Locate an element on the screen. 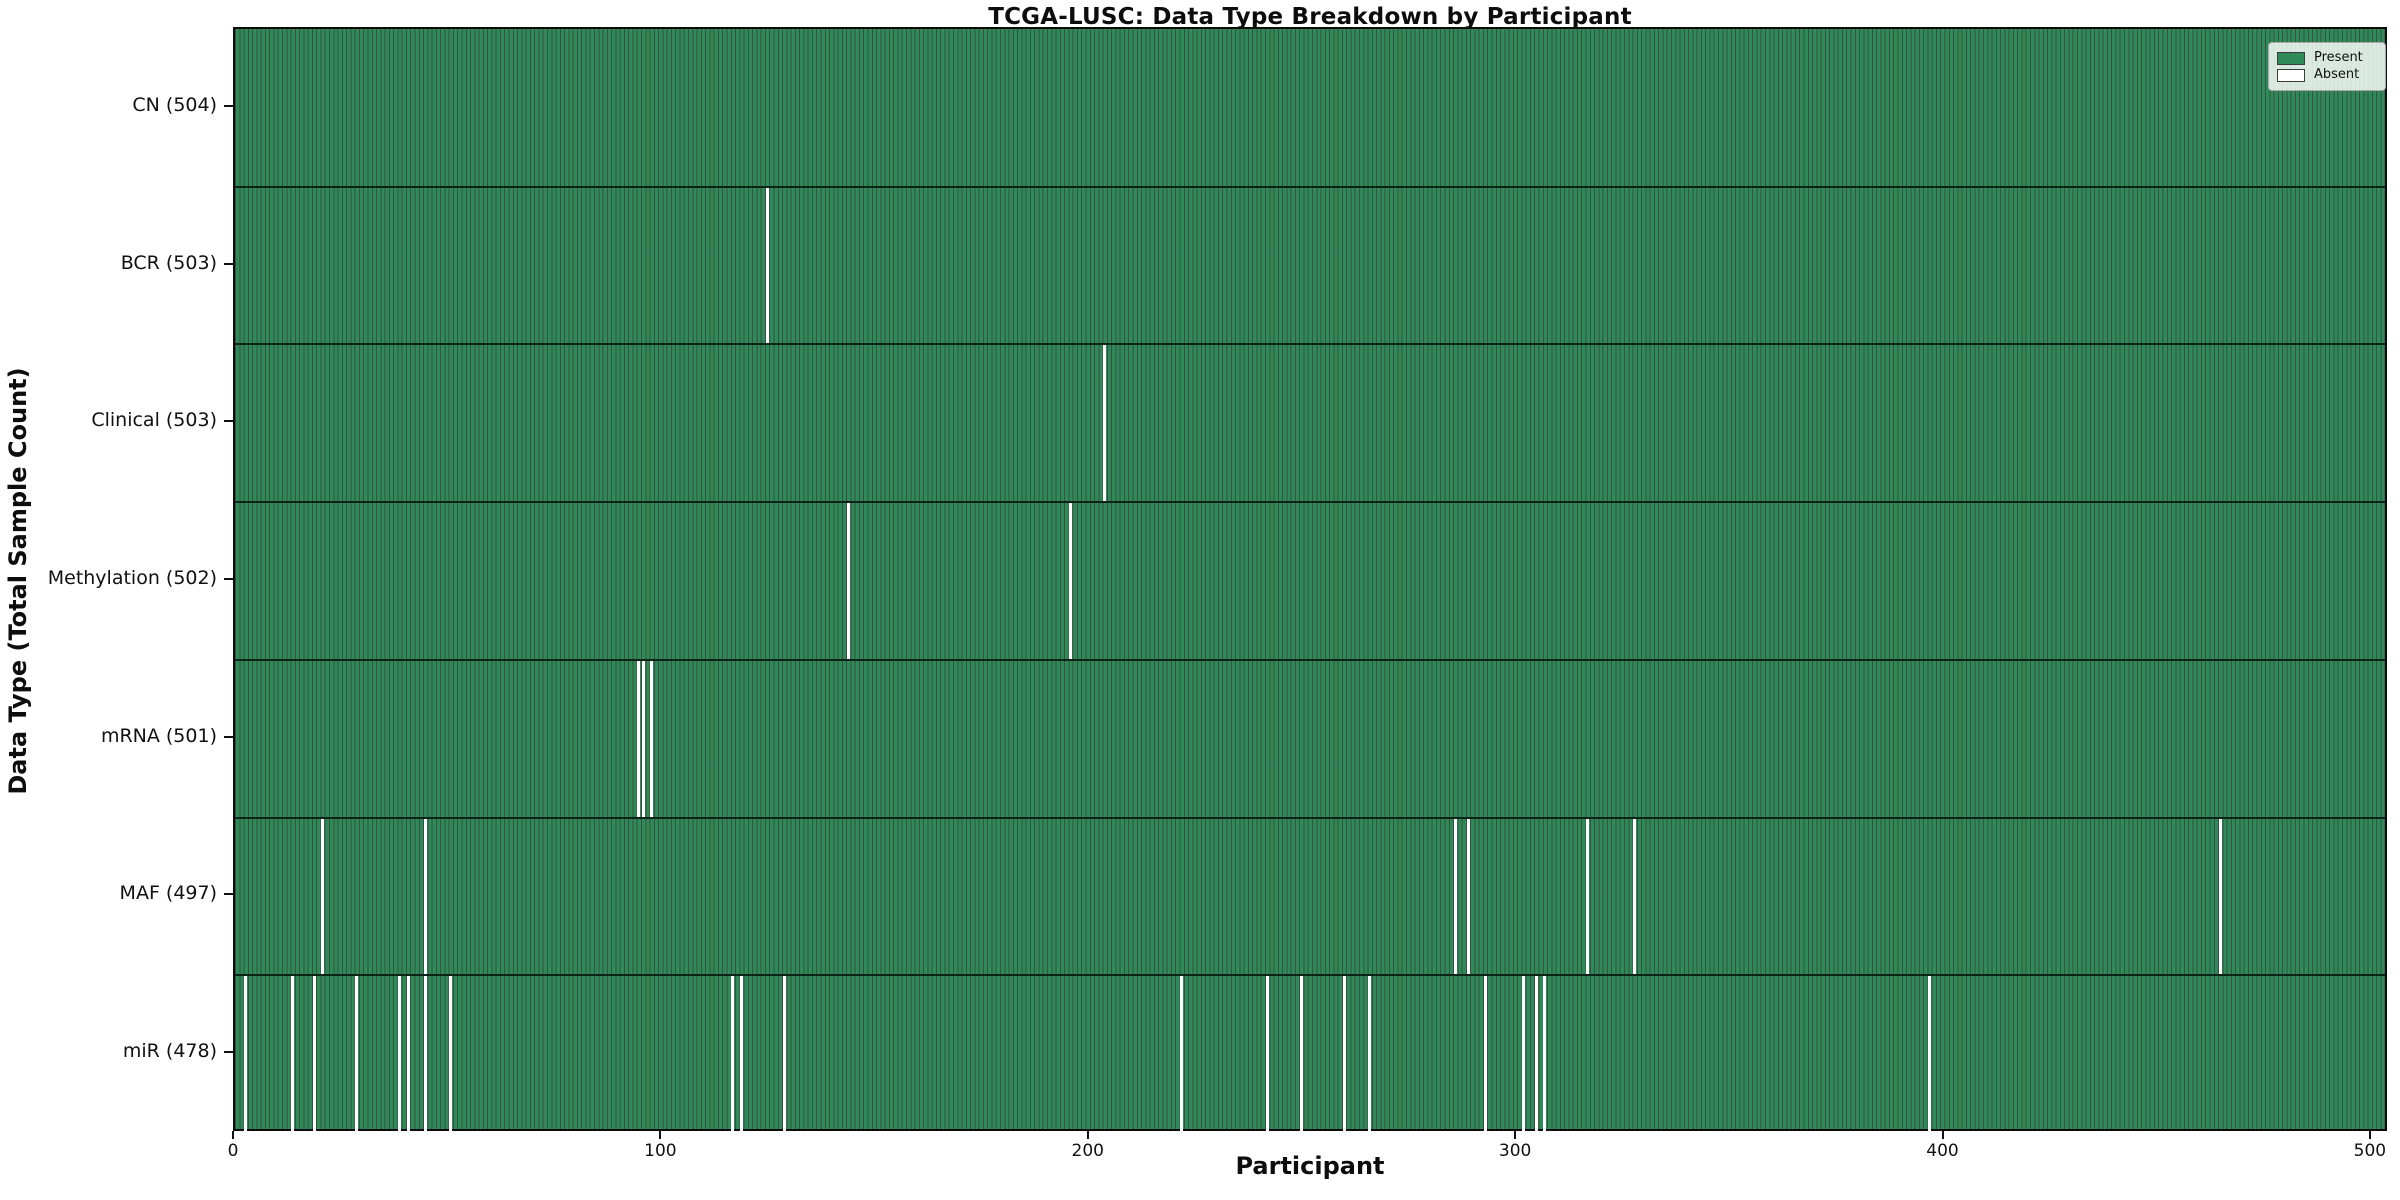  x-tick-label-0: 0 is located at coordinates (233, 1151).